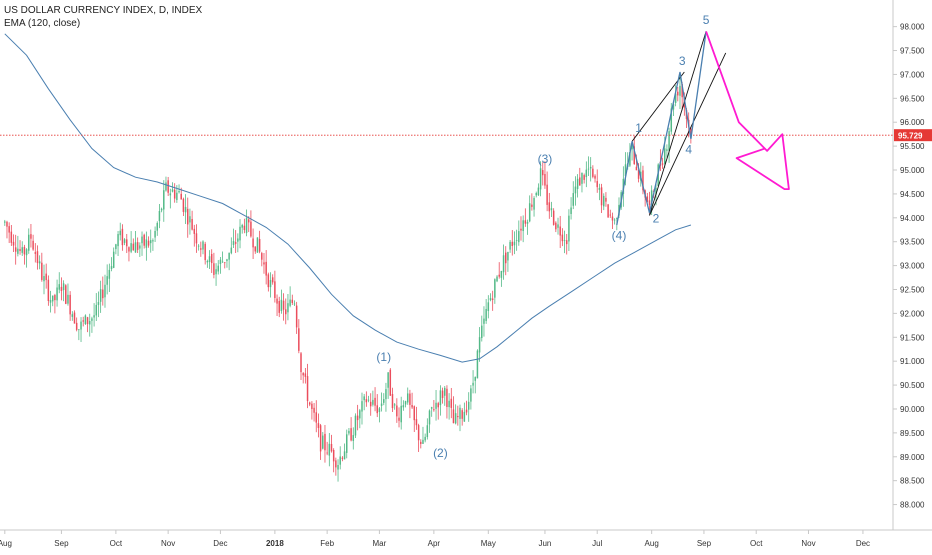 The image size is (932, 555). What do you see at coordinates (380, 543) in the screenshot?
I see `x-tick-label: Mar` at bounding box center [380, 543].